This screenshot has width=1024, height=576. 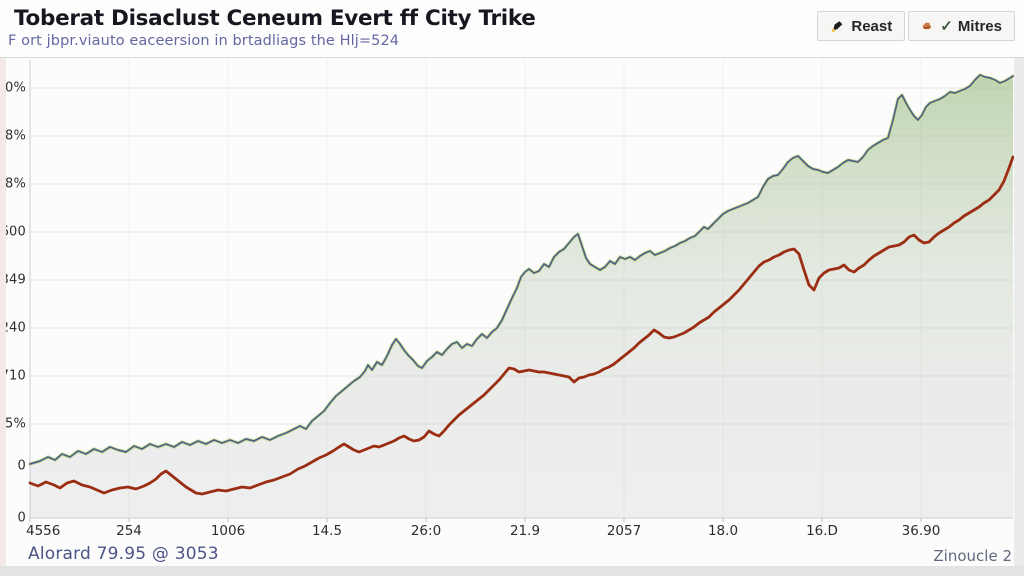 What do you see at coordinates (512, 571) in the screenshot?
I see `bottom-edge-panel` at bounding box center [512, 571].